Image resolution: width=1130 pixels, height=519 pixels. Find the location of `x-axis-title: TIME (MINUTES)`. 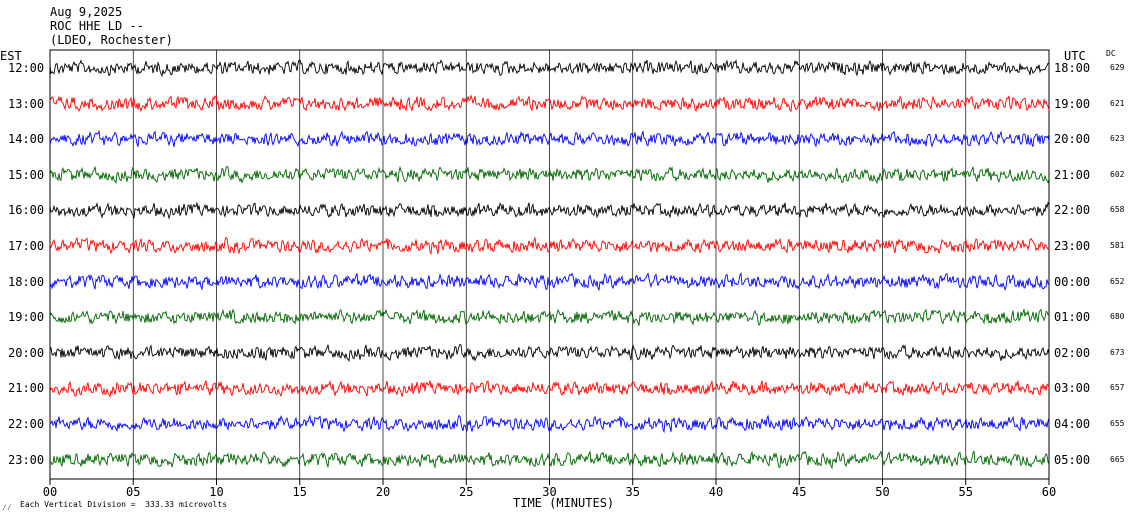

x-axis-title: TIME (MINUTES) is located at coordinates (564, 503).